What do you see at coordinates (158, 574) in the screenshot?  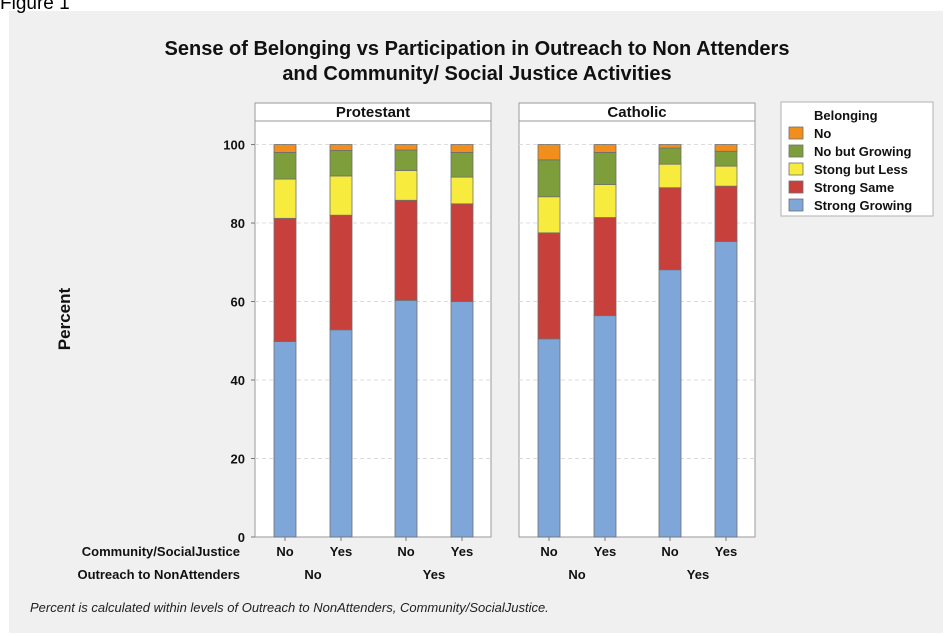 I see `row-label-outreach: Outreach to NonAttenders` at bounding box center [158, 574].